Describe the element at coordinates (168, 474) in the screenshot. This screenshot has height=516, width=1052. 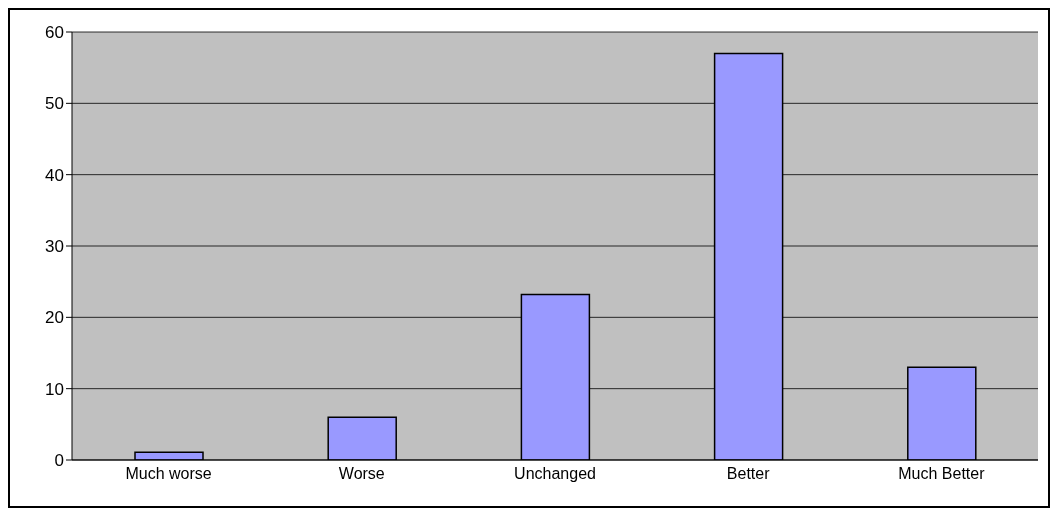
I see `x-tick-label: Much worse` at that location.